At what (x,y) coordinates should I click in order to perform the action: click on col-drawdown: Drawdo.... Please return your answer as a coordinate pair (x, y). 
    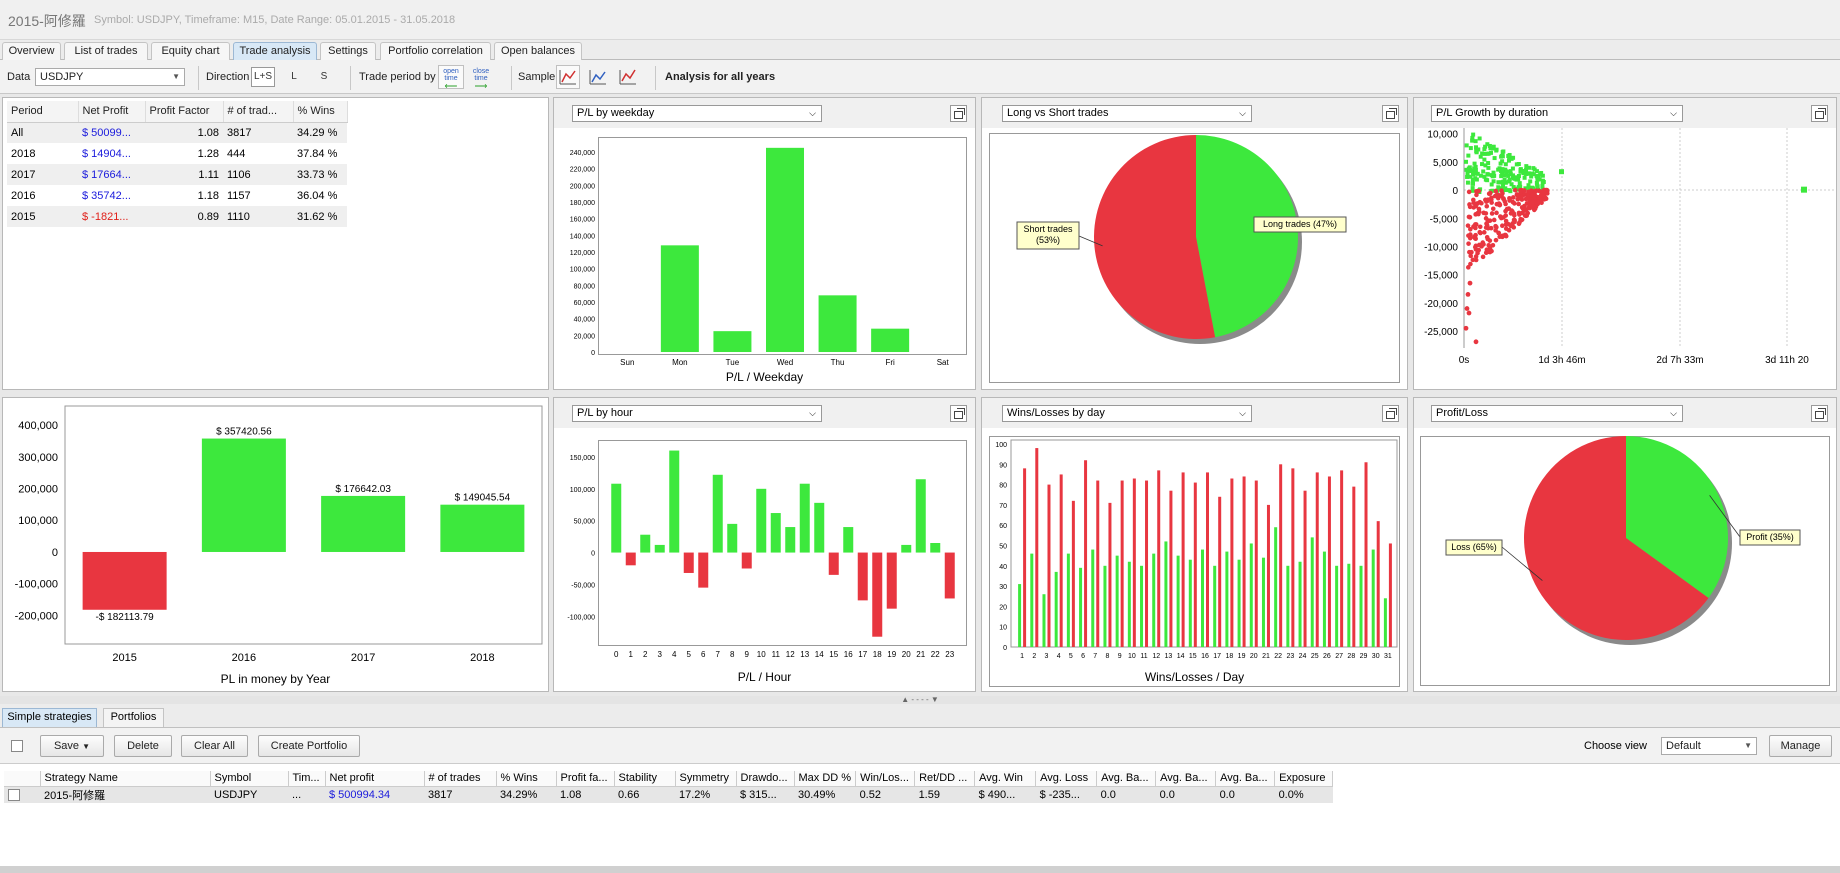
    Looking at the image, I should click on (765, 779).